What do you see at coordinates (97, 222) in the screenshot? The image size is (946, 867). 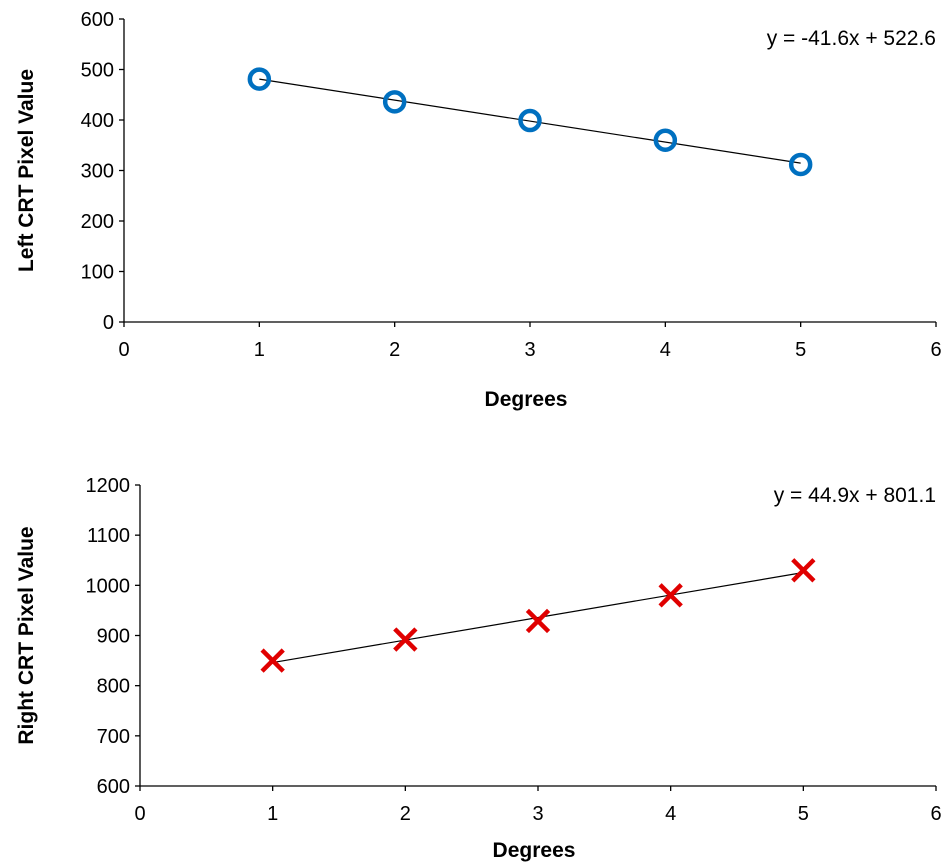 I see `y-tick-label: 200` at bounding box center [97, 222].